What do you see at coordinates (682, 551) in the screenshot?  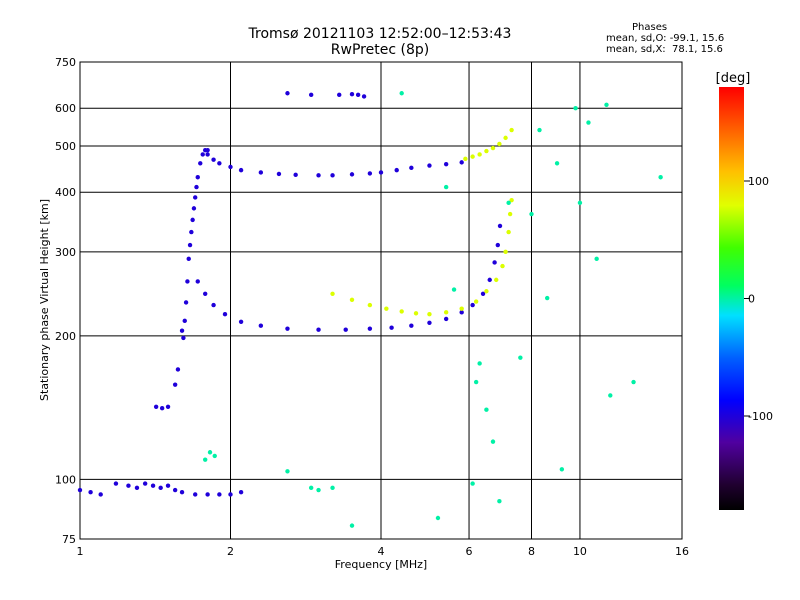 I see `x-tick-label: 16` at bounding box center [682, 551].